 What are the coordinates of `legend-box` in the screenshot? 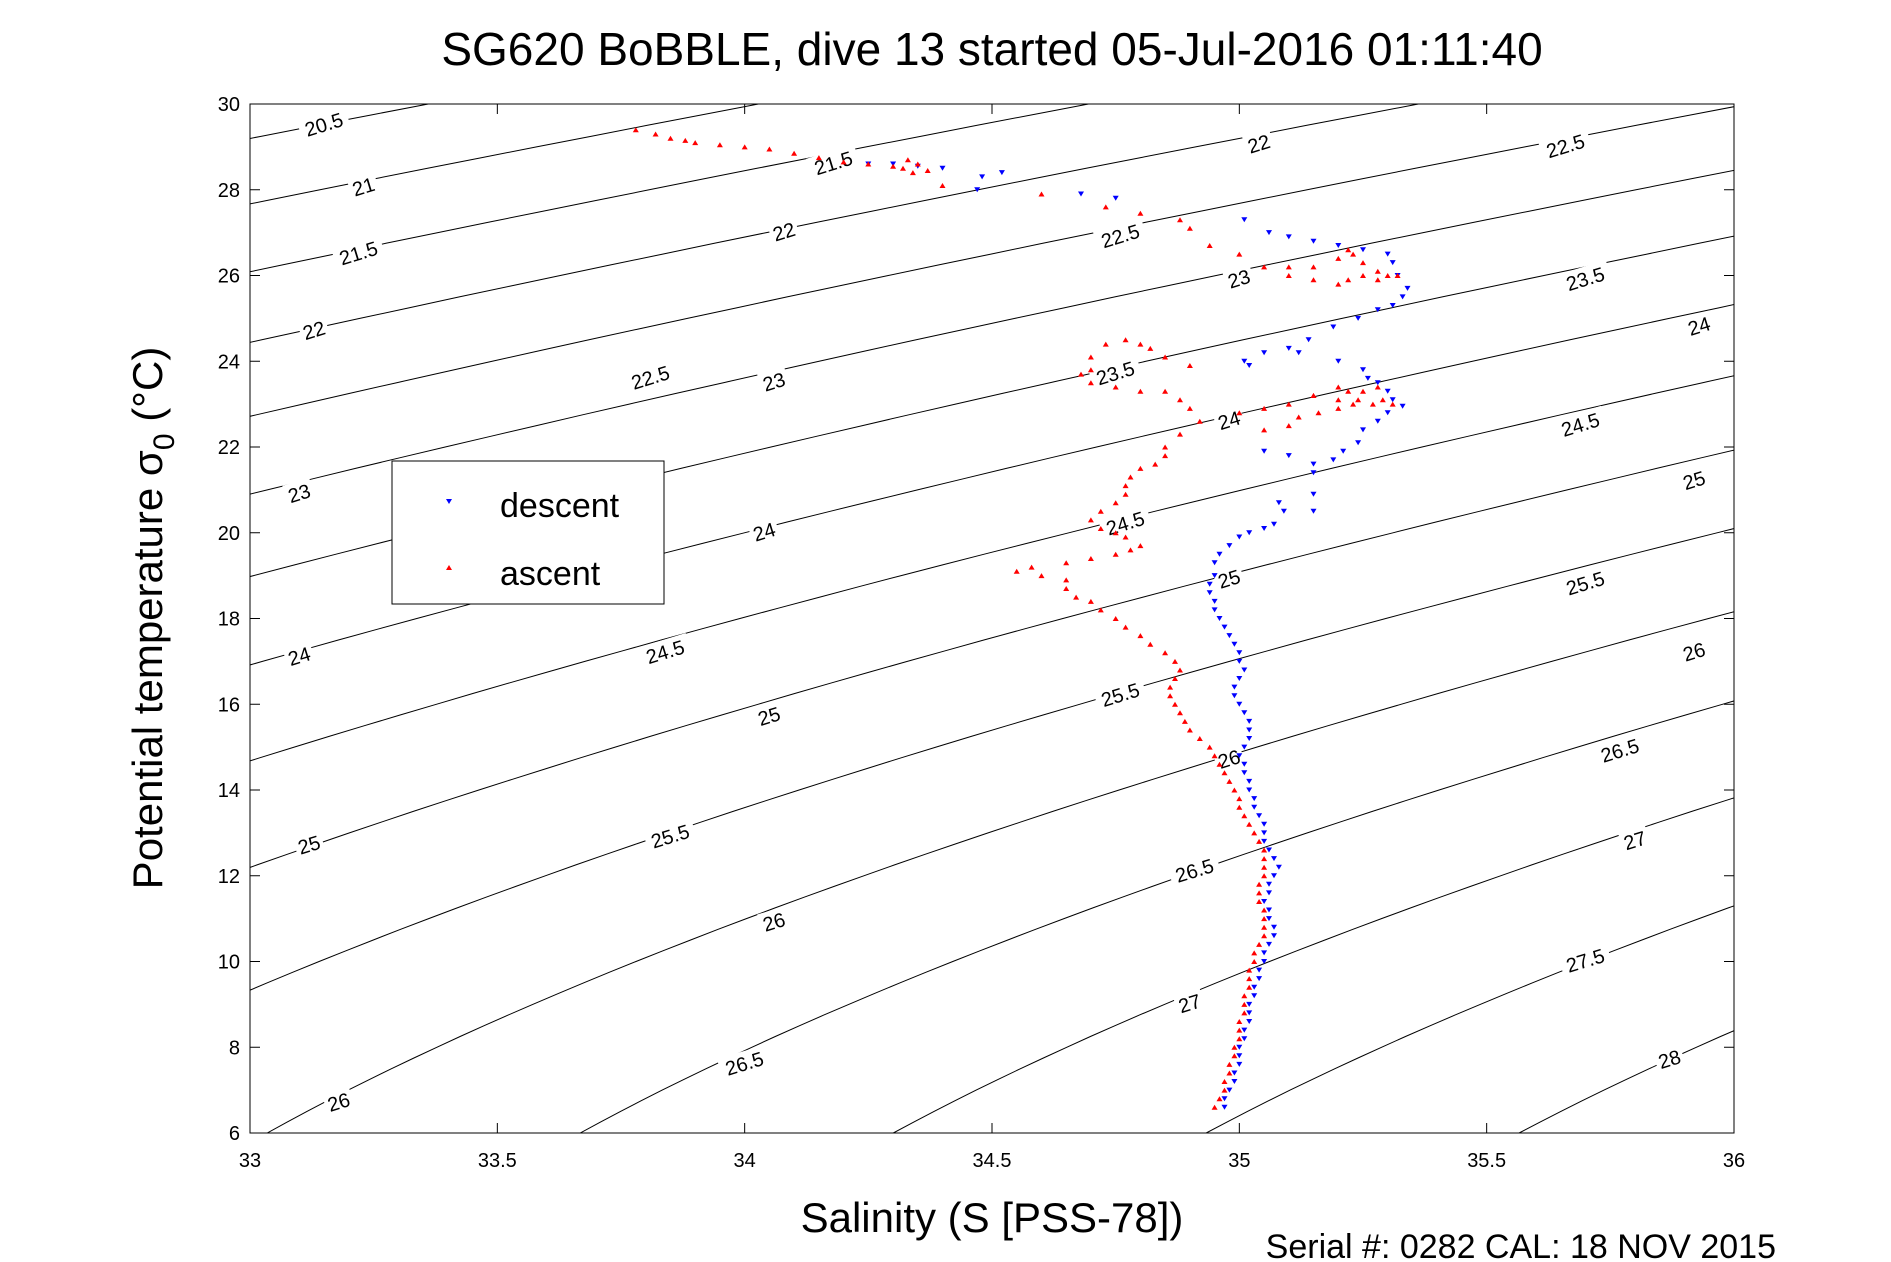 It's located at (528, 532).